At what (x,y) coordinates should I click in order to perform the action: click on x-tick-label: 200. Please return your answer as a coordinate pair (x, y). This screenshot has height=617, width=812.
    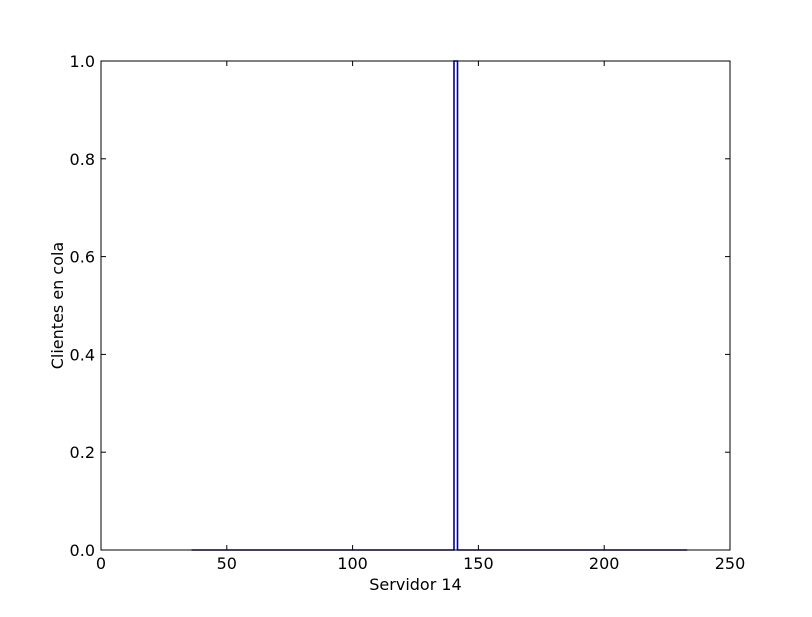
    Looking at the image, I should click on (604, 563).